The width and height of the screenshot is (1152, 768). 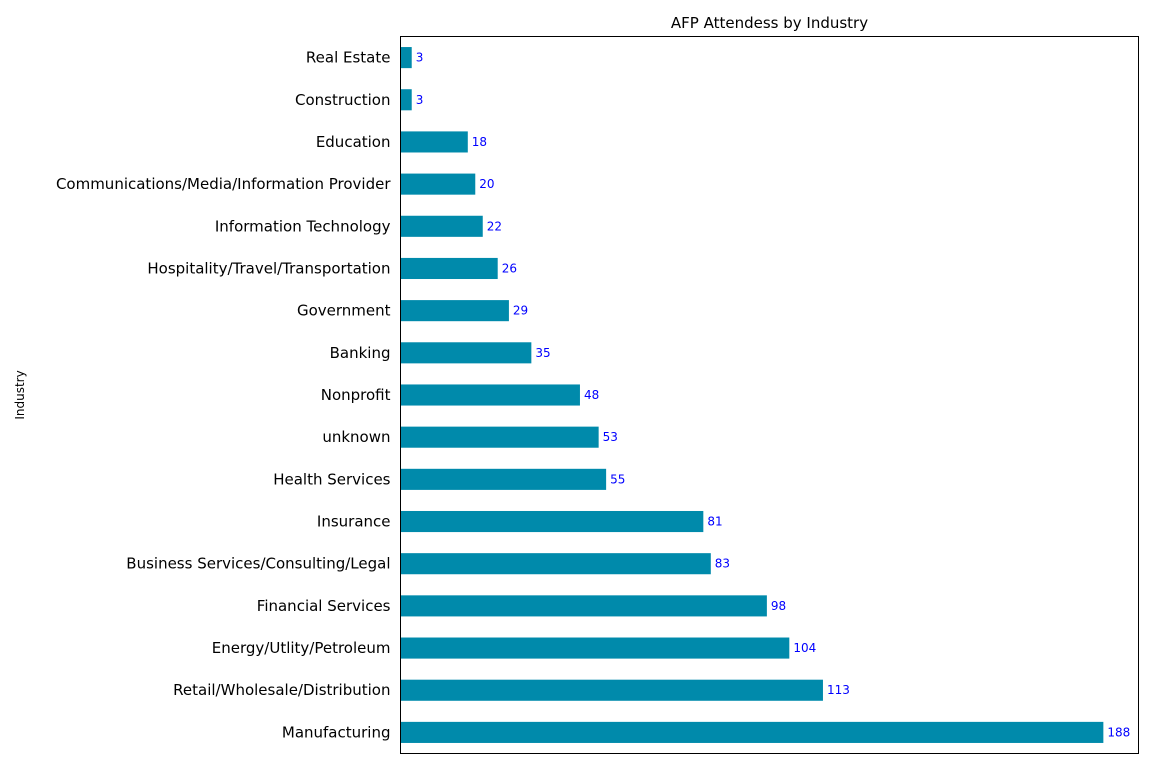 I want to click on value-label: 22, so click(x=494, y=226).